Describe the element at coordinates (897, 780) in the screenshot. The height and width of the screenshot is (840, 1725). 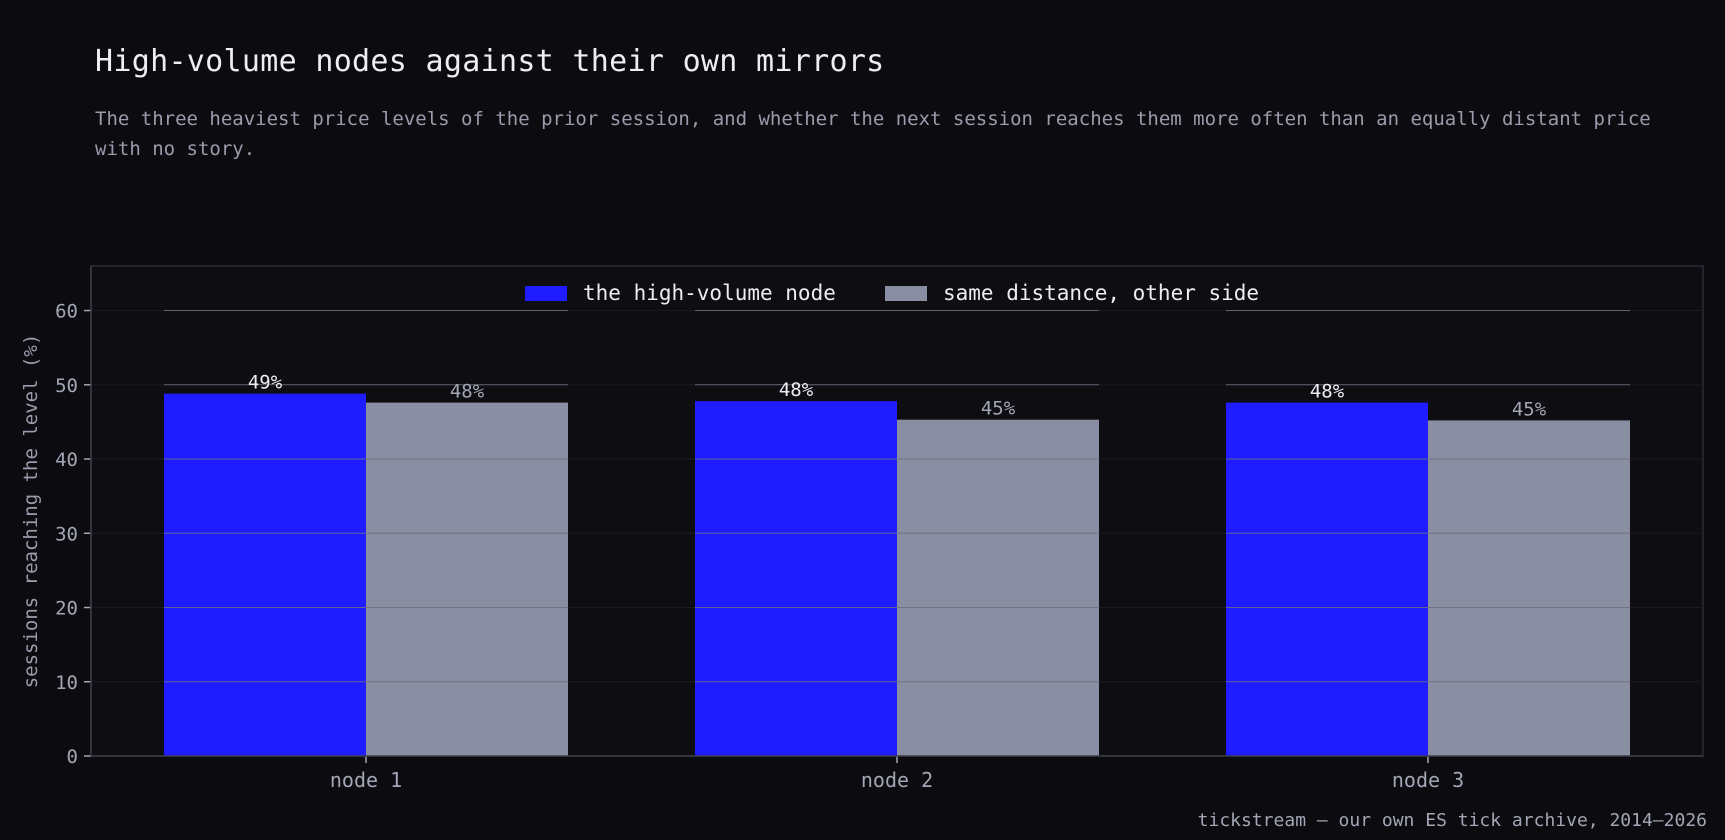
I see `x-tick-label: node 2` at that location.